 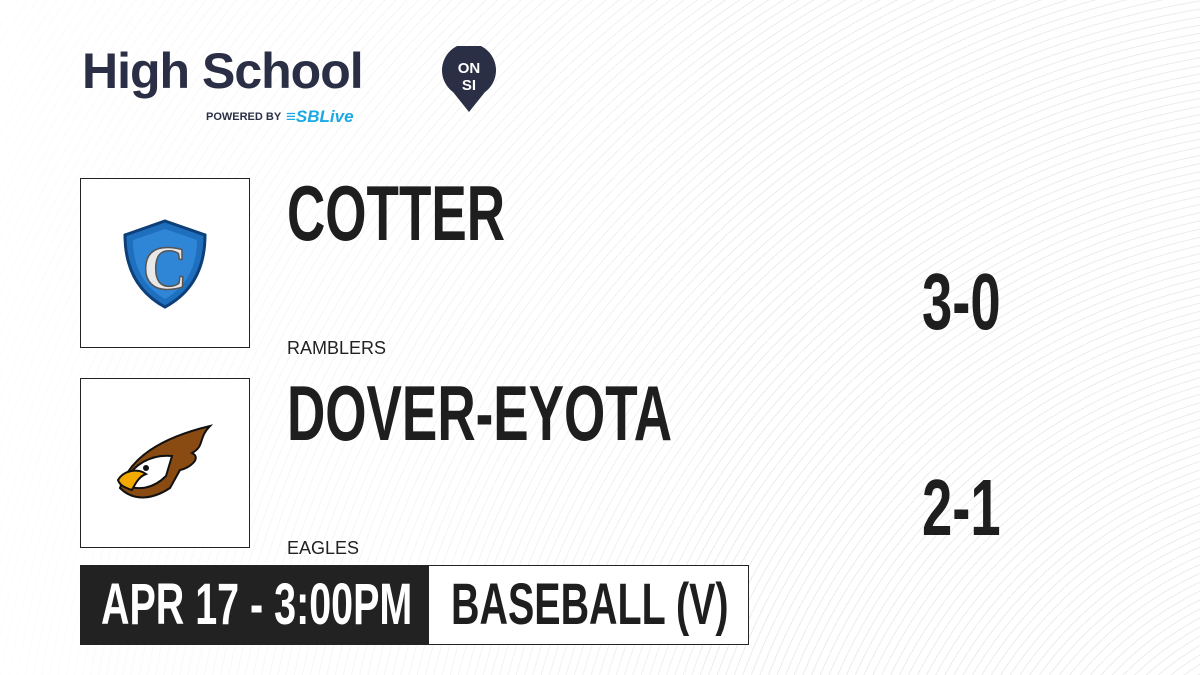 I want to click on svg-text: SI, so click(x=469, y=85).